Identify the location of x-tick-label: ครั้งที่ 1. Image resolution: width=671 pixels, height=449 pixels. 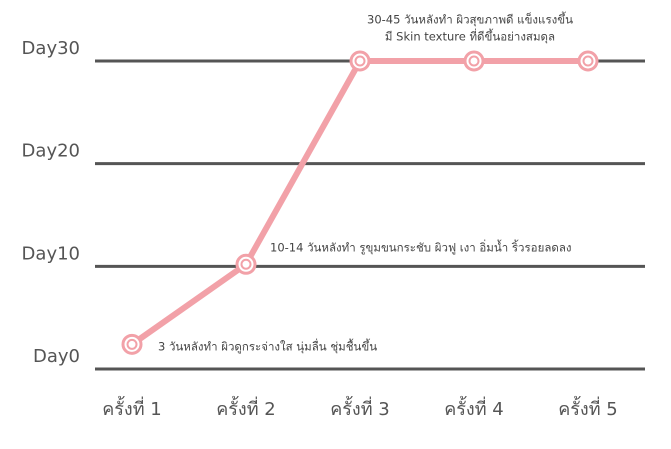
(132, 408).